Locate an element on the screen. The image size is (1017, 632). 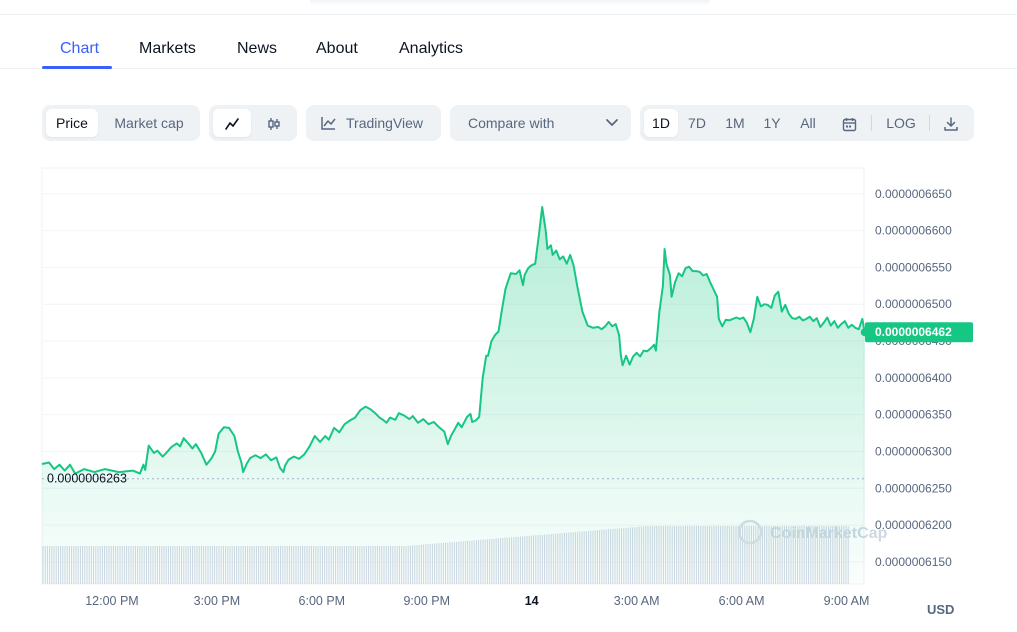
calendar-icon is located at coordinates (849, 124).